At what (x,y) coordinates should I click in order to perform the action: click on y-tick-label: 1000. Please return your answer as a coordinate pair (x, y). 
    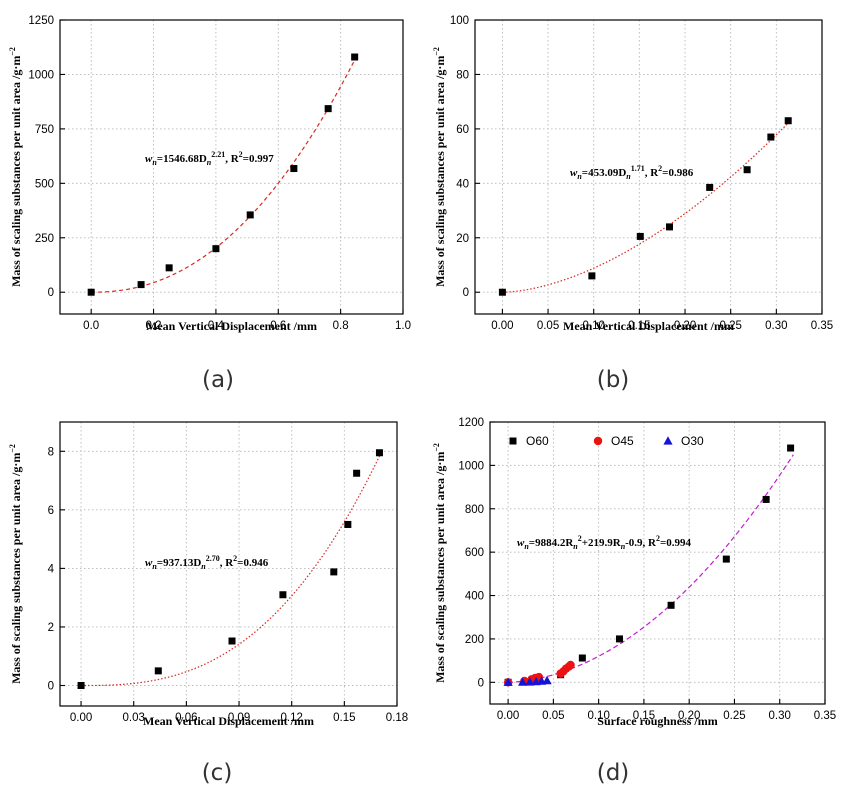
    Looking at the image, I should click on (471, 466).